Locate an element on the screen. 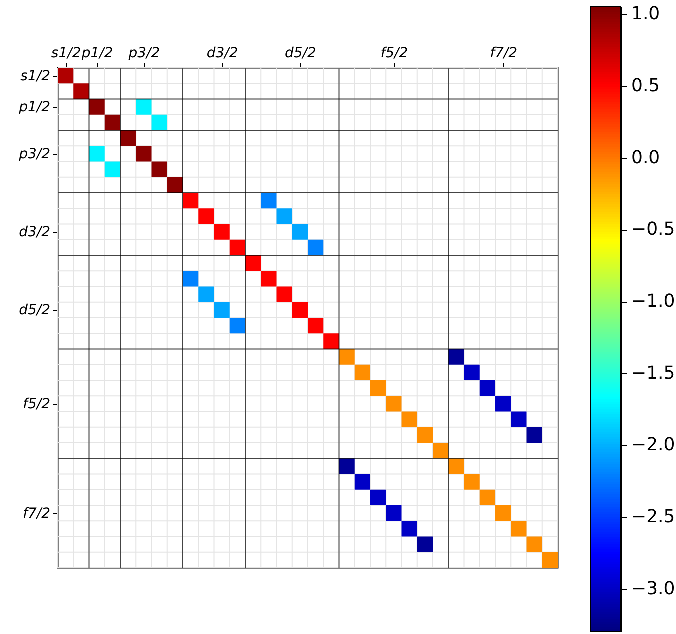 This screenshot has width=676, height=634. color-bar-label: −3.0 is located at coordinates (654, 589).